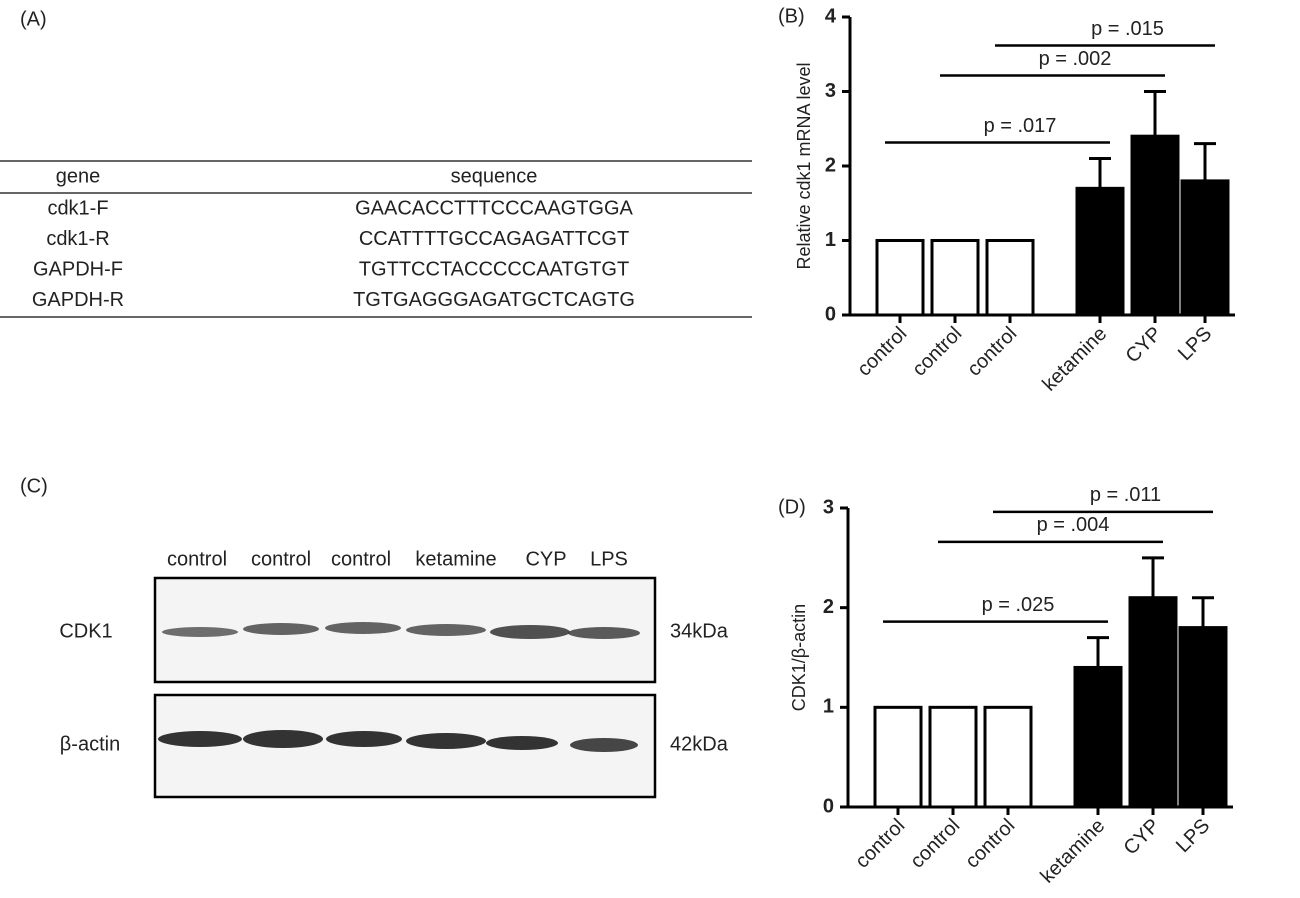 This screenshot has width=1300, height=898. Describe the element at coordinates (699, 744) in the screenshot. I see `size-label: 42kDa` at that location.